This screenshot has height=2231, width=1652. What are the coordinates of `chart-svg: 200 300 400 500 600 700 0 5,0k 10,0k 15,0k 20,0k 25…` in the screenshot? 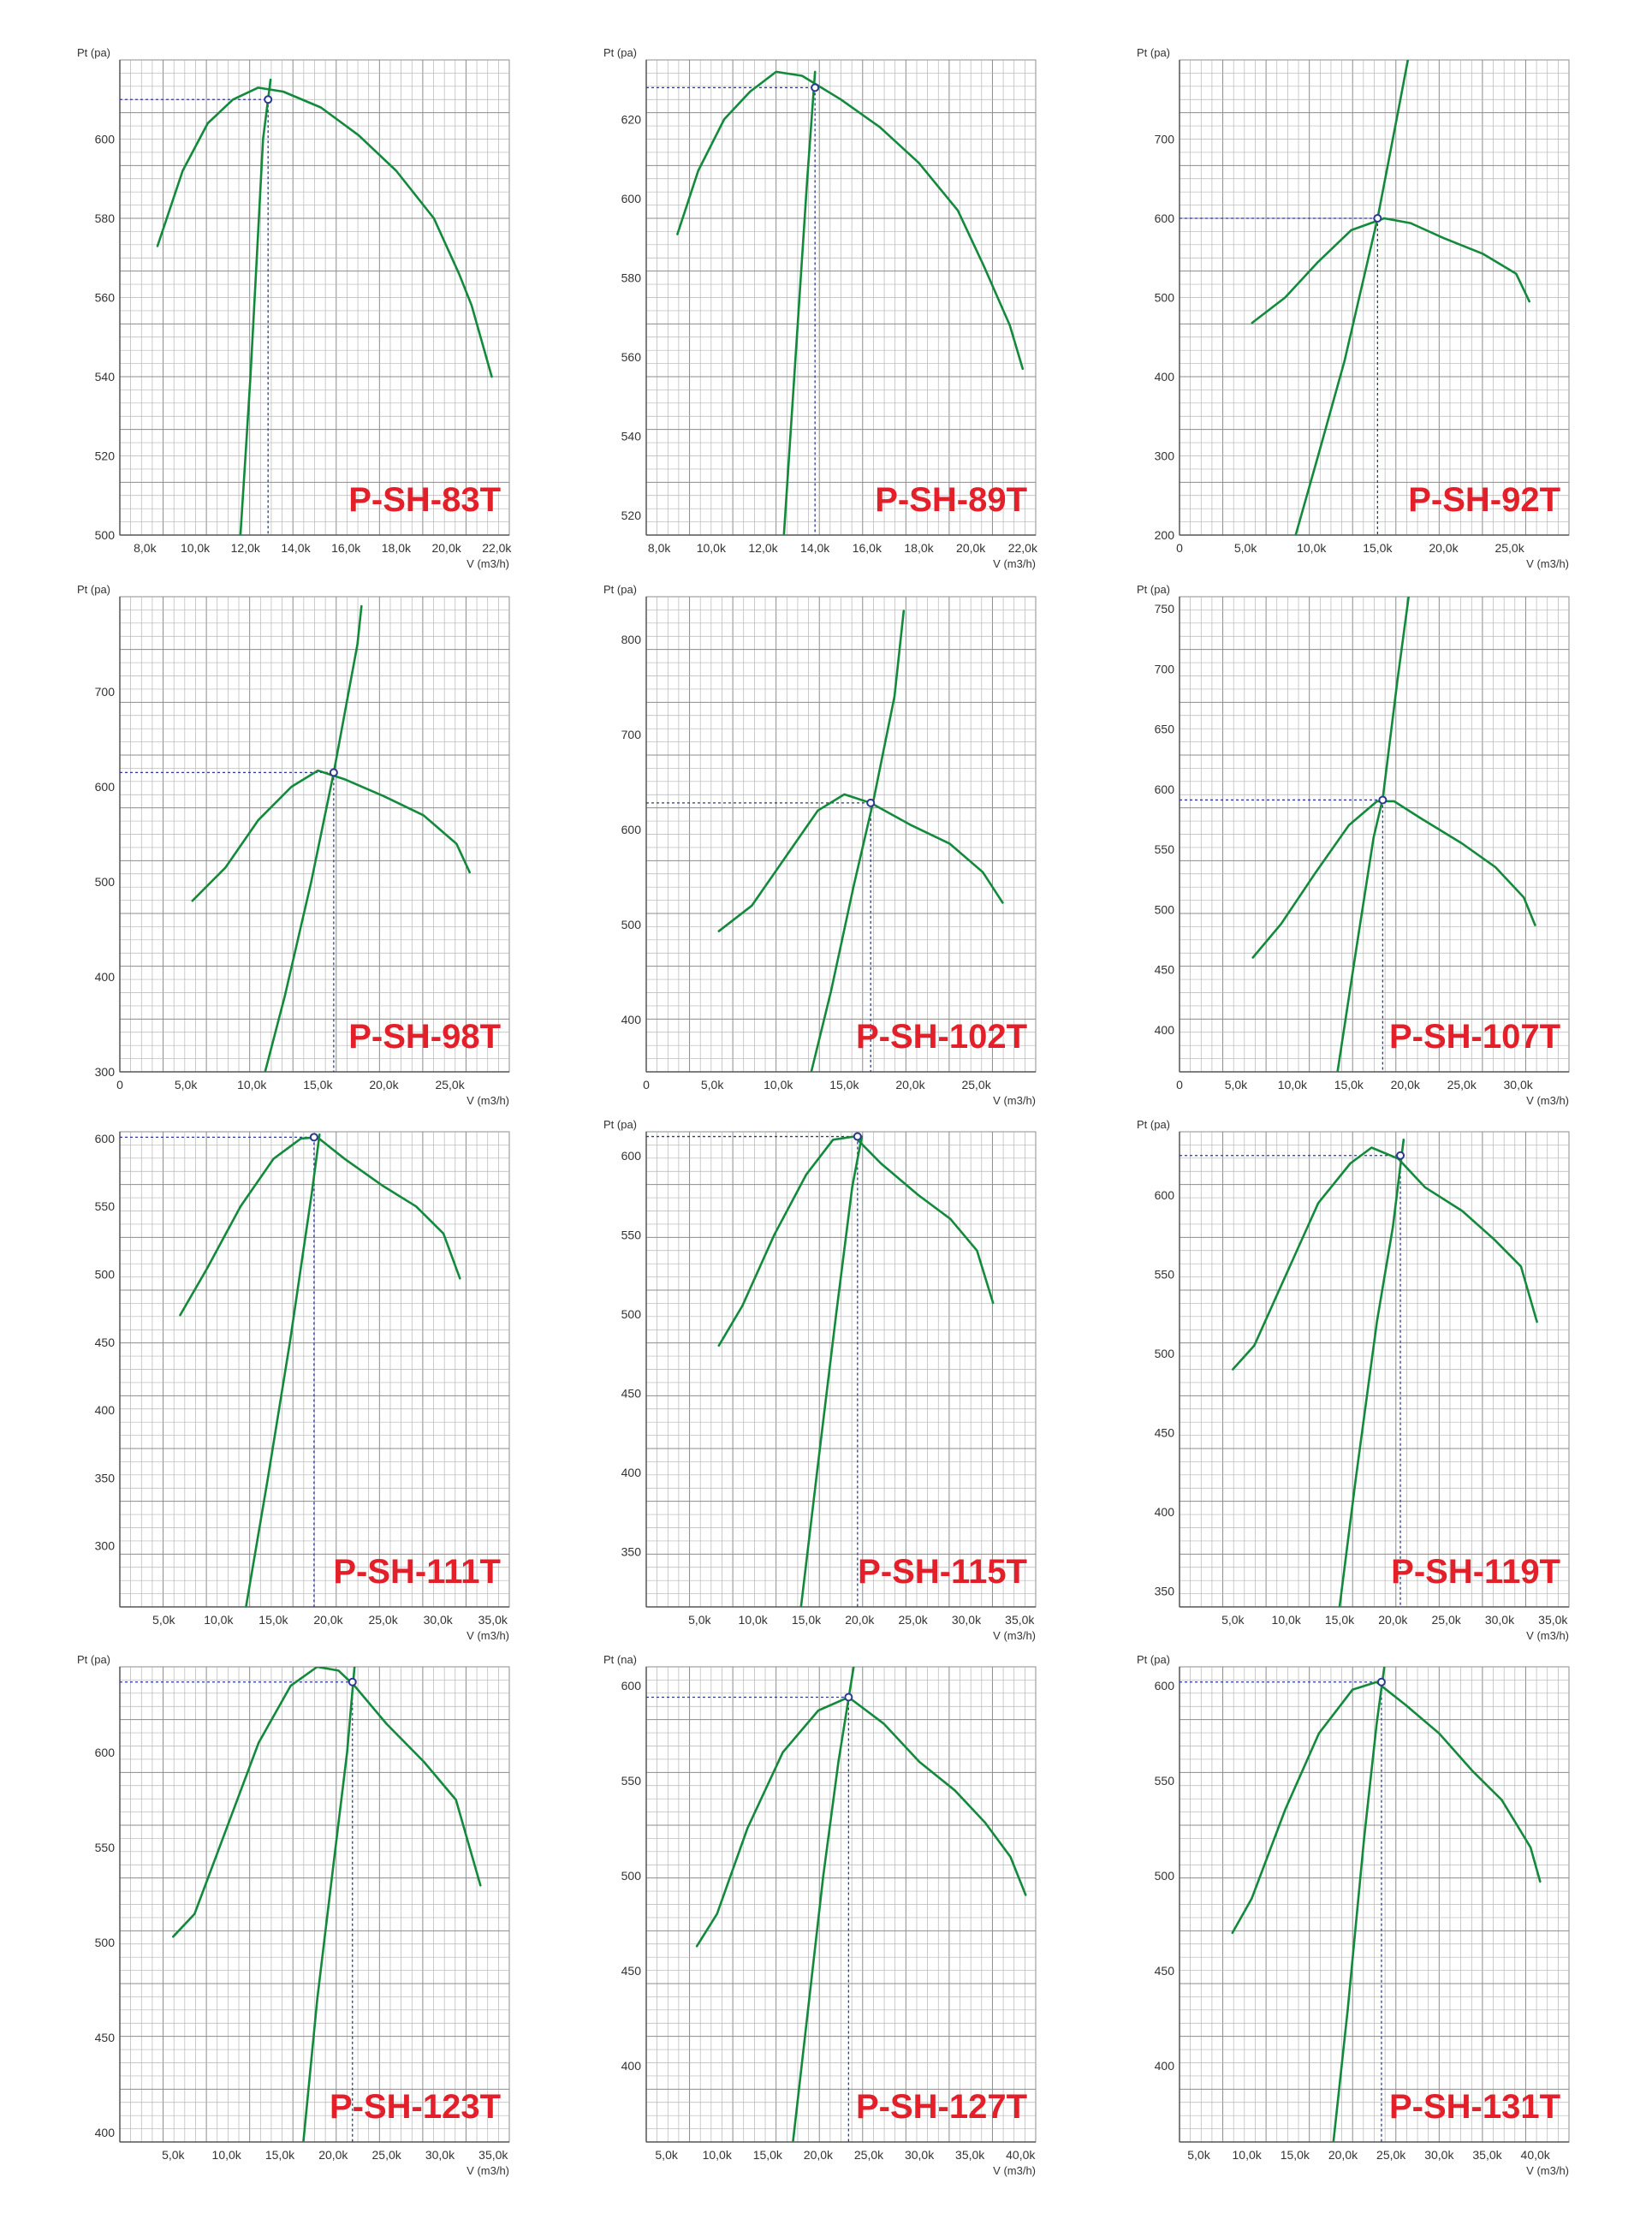 It's located at (1353, 308).